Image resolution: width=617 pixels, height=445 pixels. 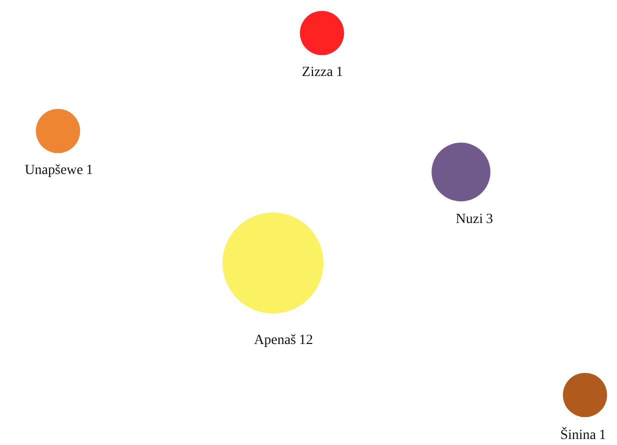 I want to click on data-label: 12, so click(x=306, y=340).